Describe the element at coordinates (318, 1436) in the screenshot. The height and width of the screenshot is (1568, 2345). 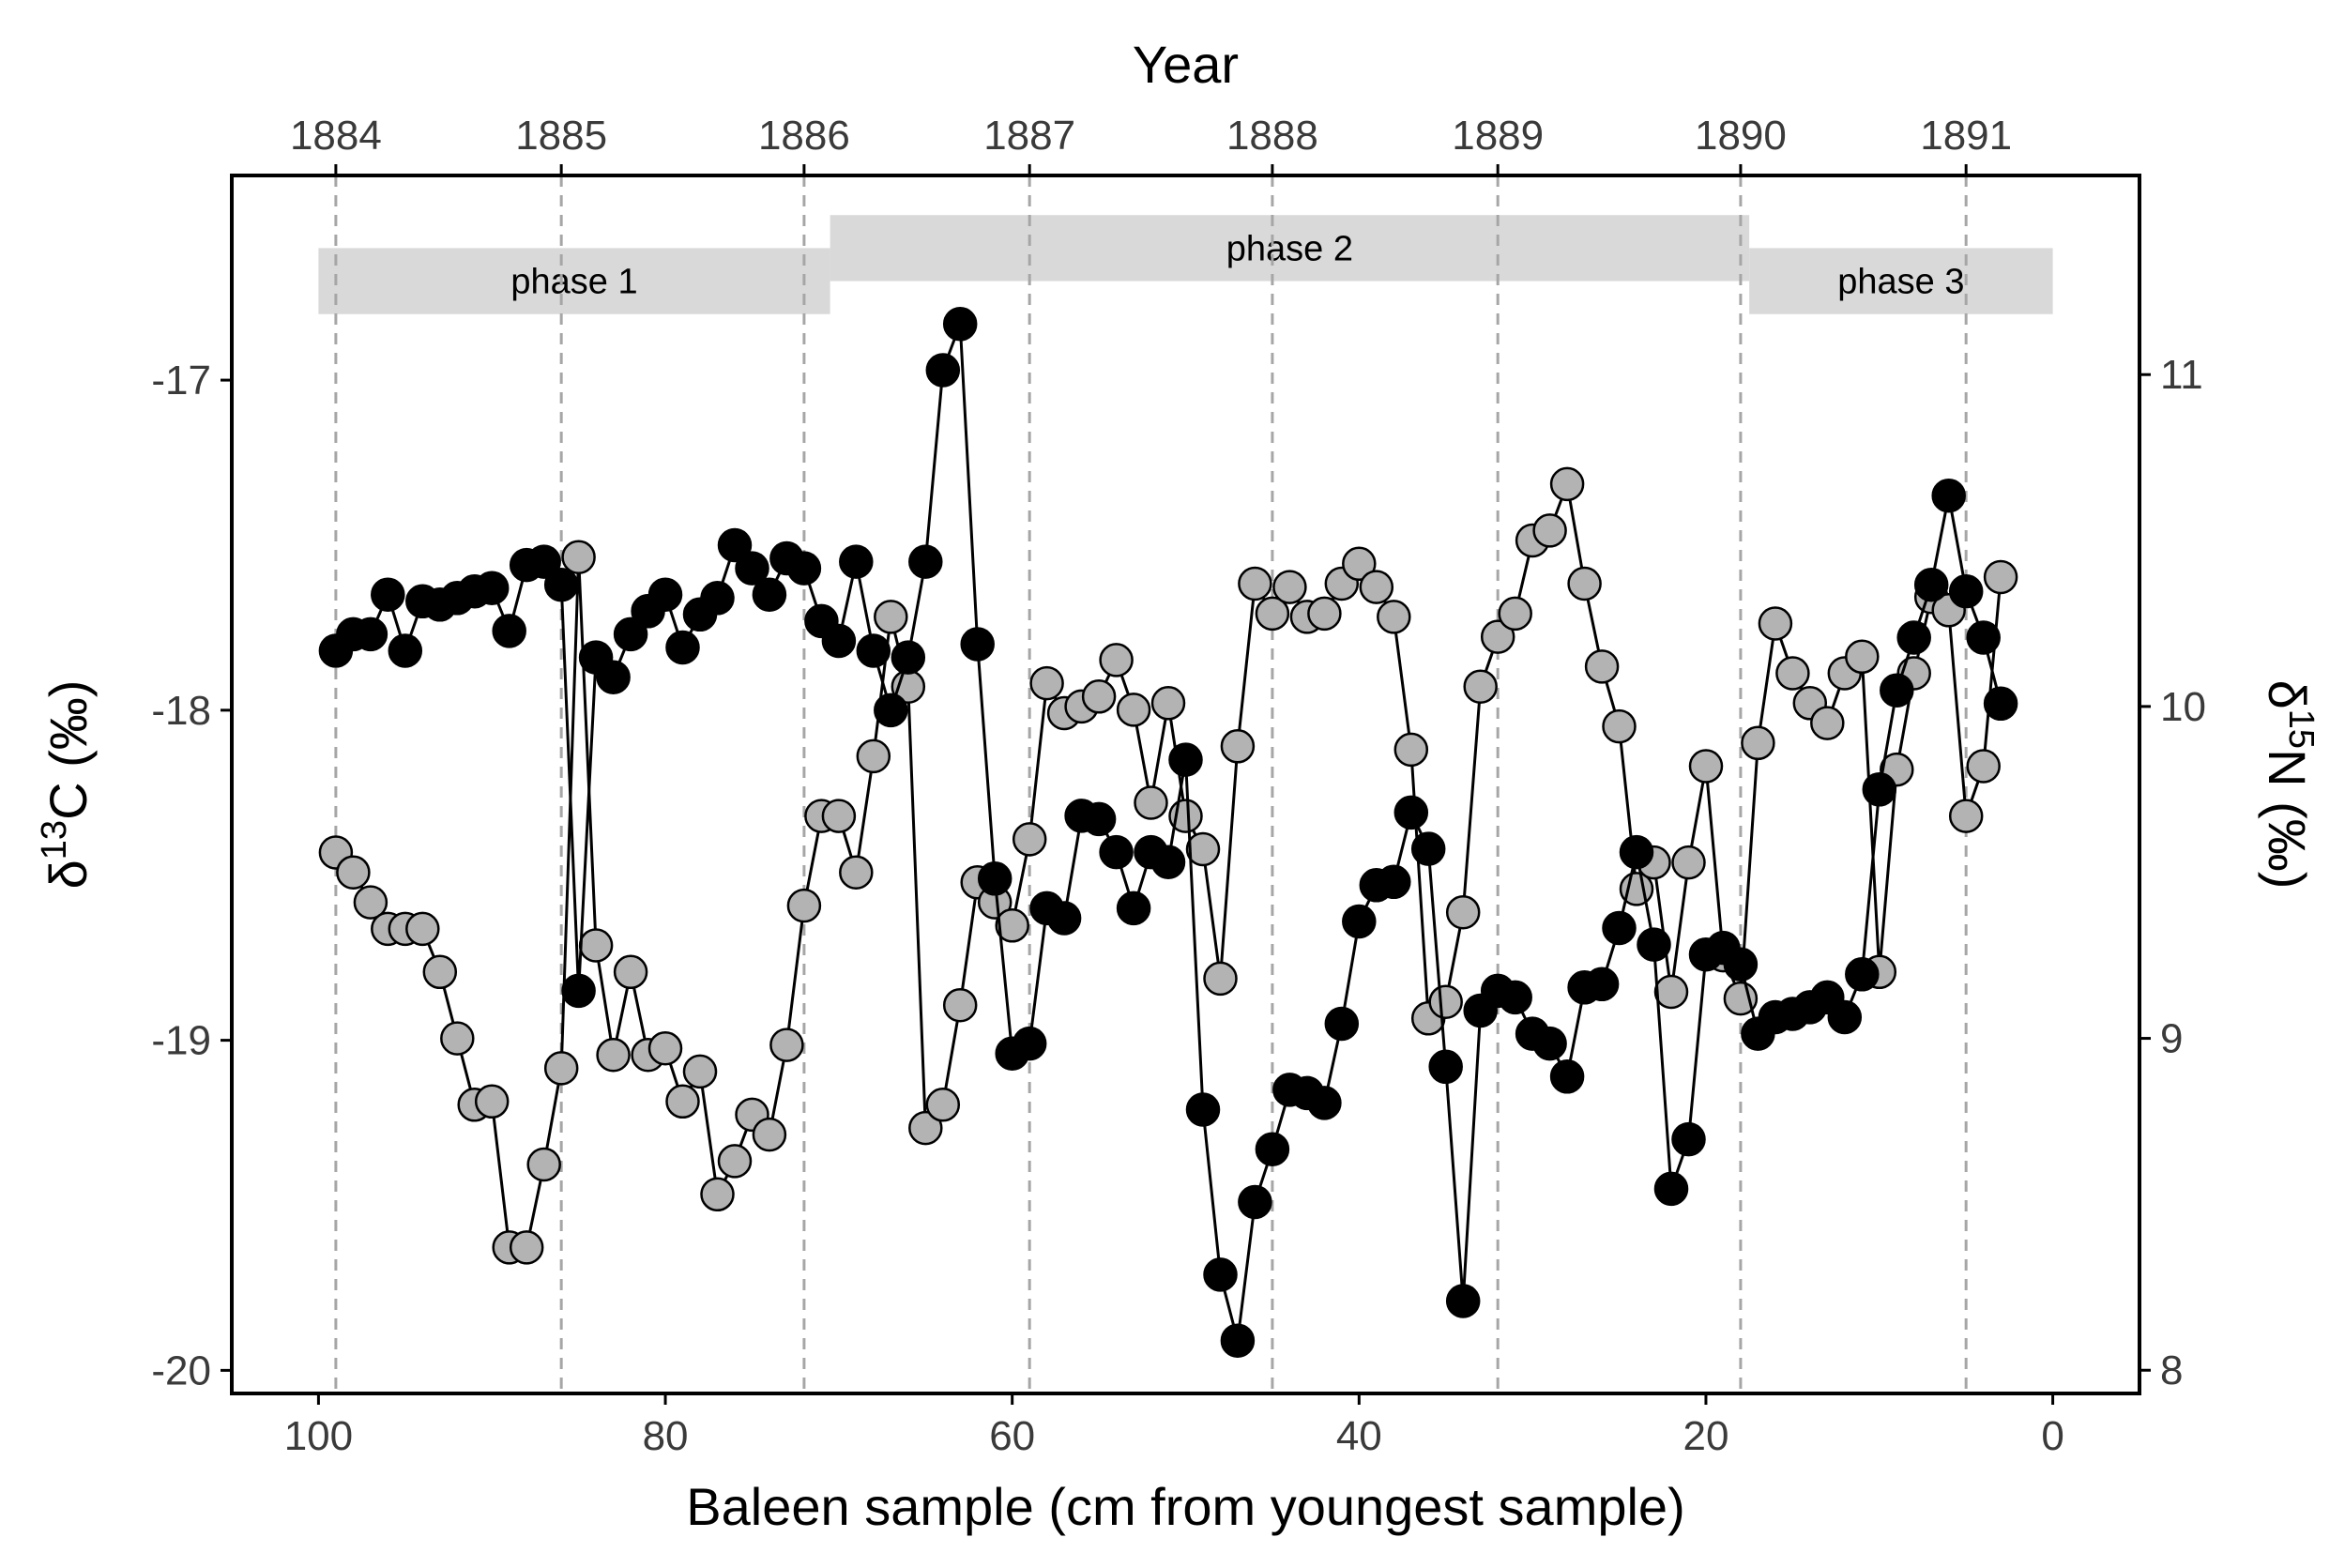
I see `x-tick-label: 100` at that location.